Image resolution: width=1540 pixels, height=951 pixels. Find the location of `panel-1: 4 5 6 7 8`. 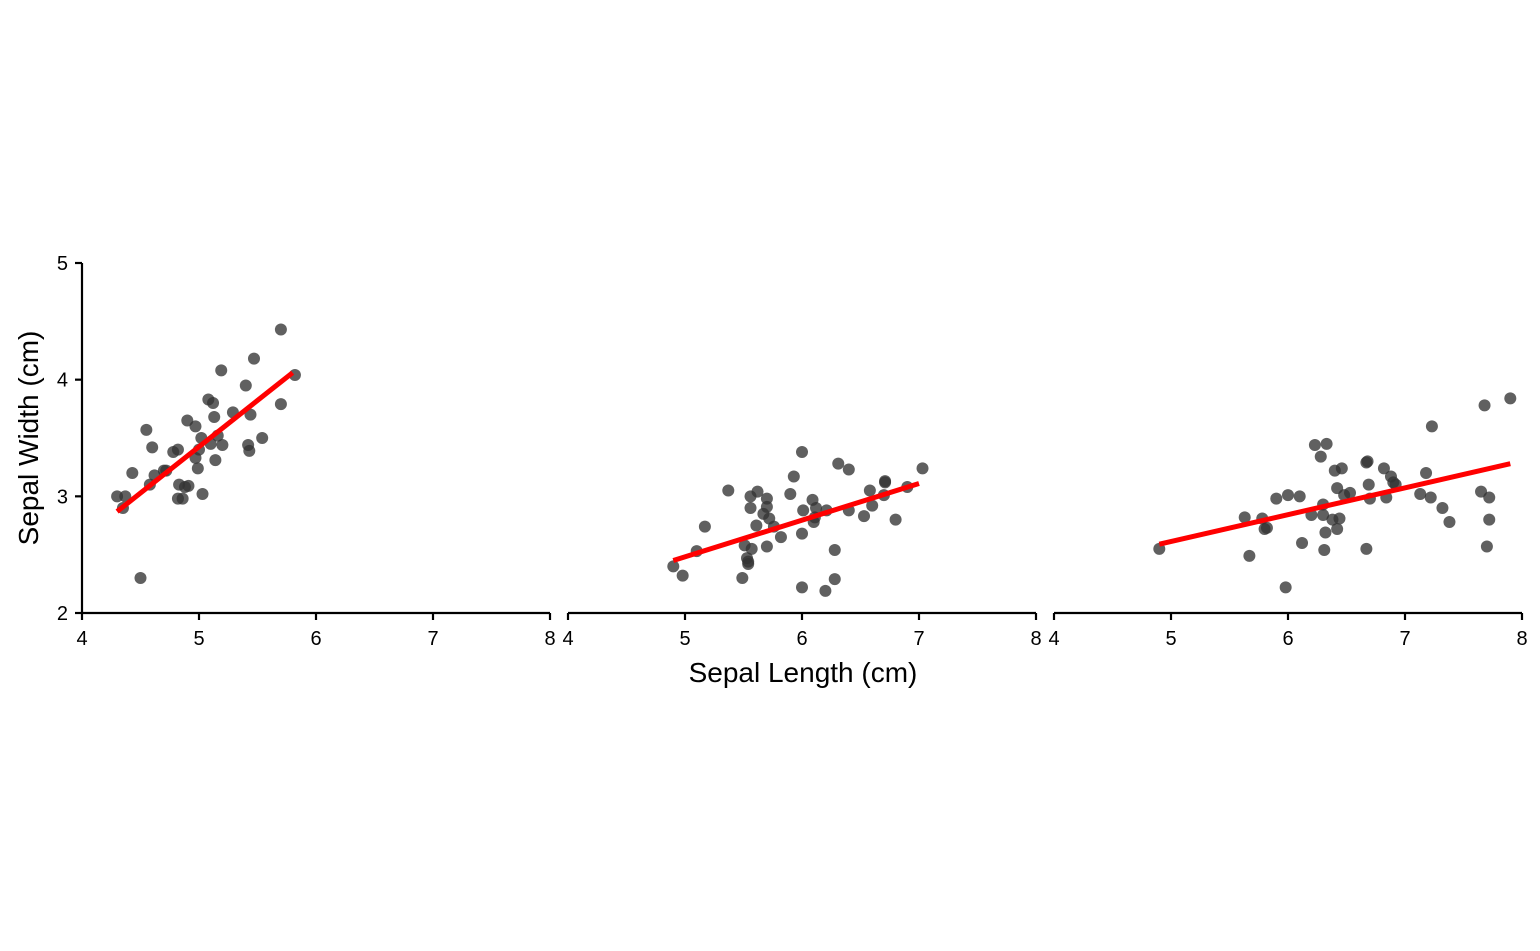

panel-1: 4 5 6 7 8 is located at coordinates (316, 486).